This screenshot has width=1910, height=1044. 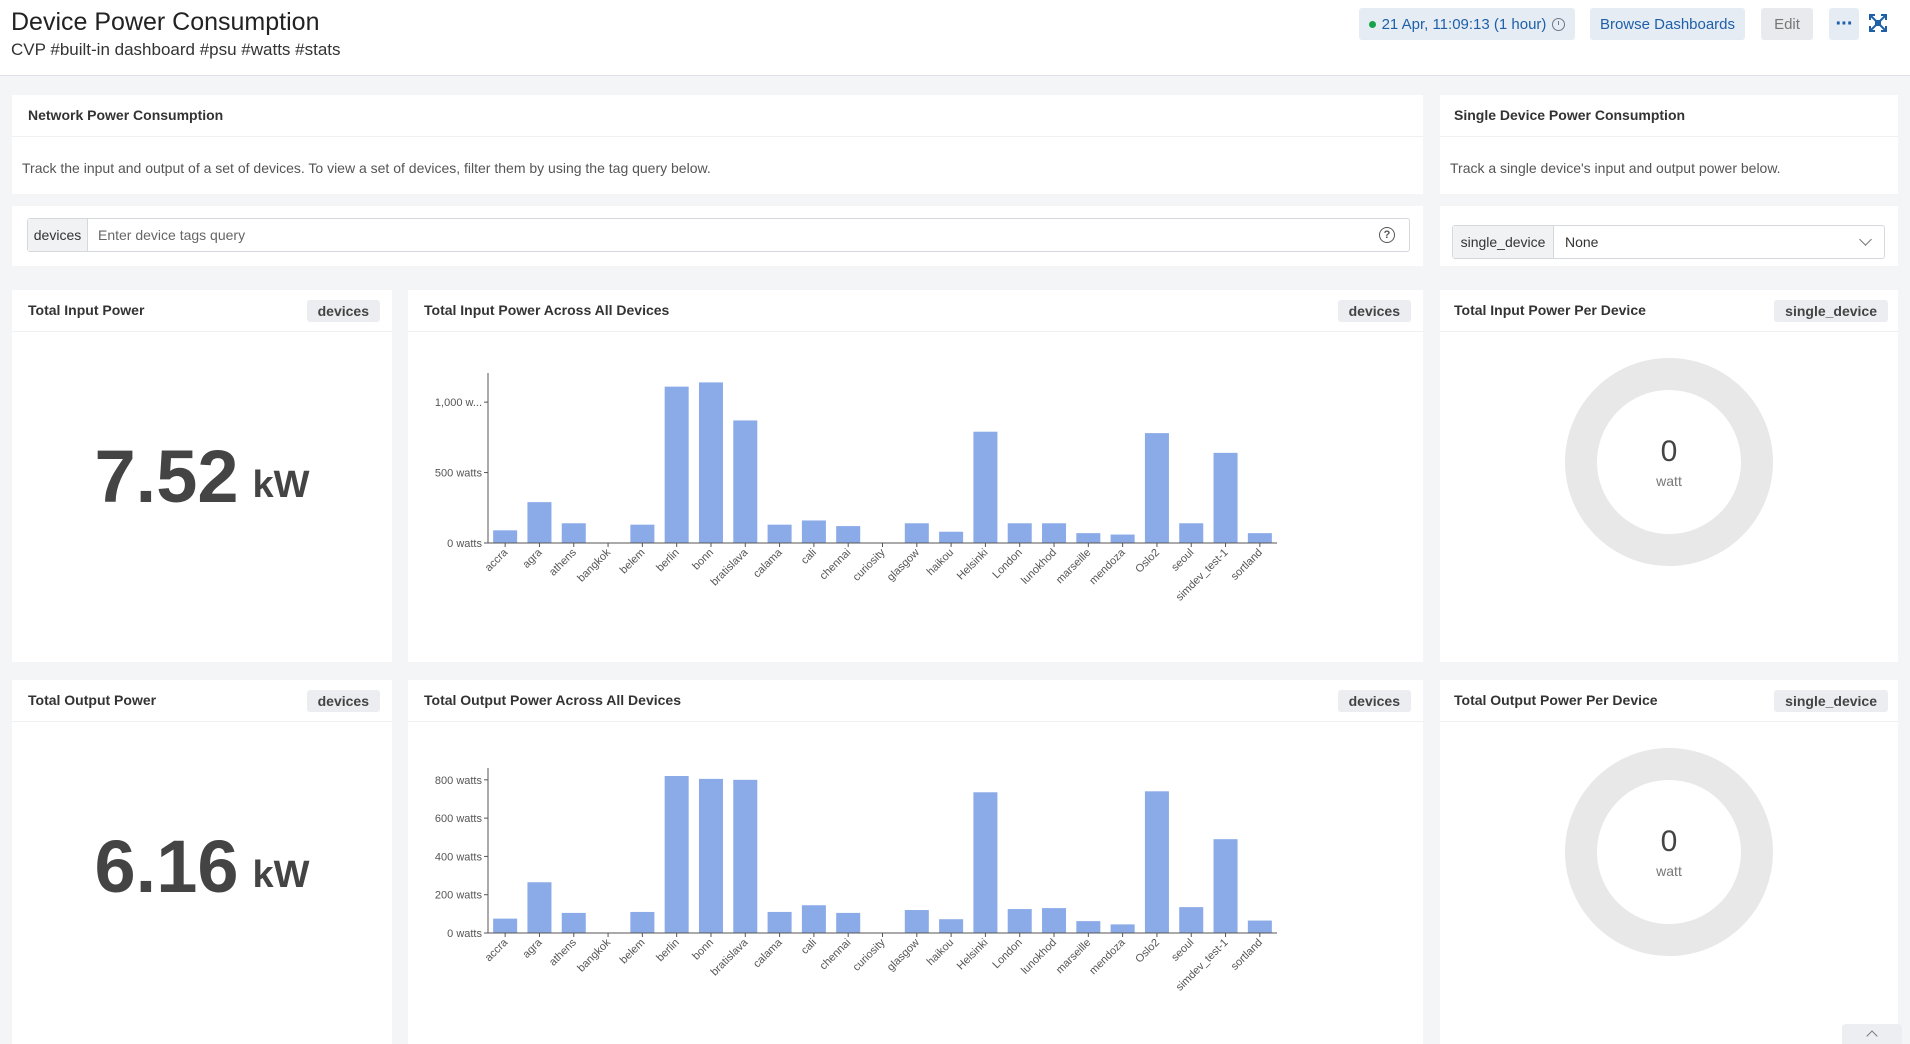 I want to click on browse-dashboards-button: Browse Dashboards, so click(x=1667, y=24).